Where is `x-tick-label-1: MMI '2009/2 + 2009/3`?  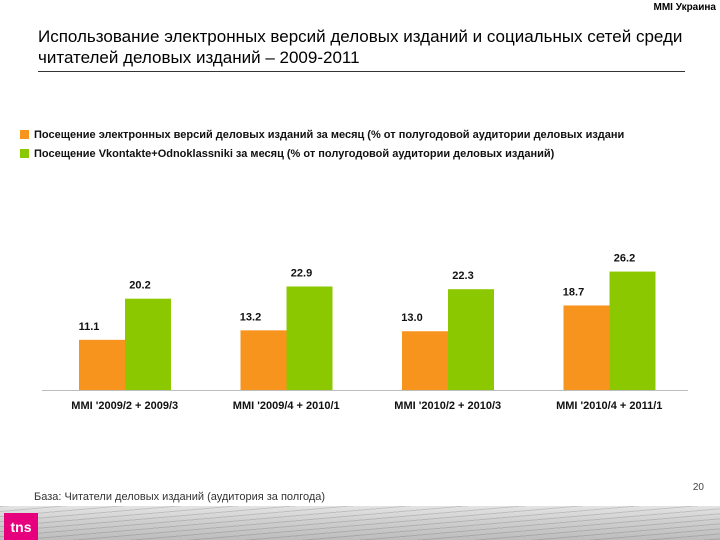 x-tick-label-1: MMI '2009/2 + 2009/3 is located at coordinates (124, 406).